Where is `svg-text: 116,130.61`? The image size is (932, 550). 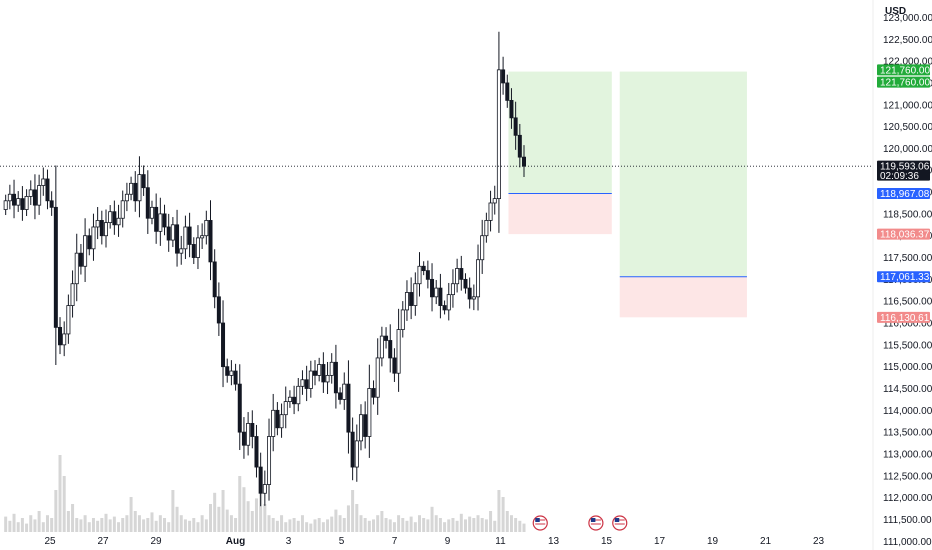
svg-text: 116,130.61 is located at coordinates (905, 318).